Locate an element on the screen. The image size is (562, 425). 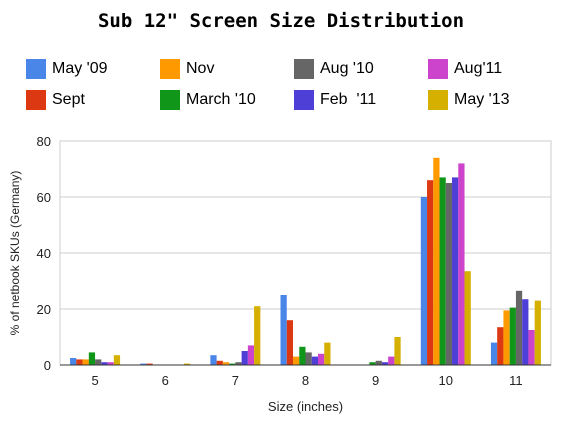
legend-item: March '10 is located at coordinates (208, 100).